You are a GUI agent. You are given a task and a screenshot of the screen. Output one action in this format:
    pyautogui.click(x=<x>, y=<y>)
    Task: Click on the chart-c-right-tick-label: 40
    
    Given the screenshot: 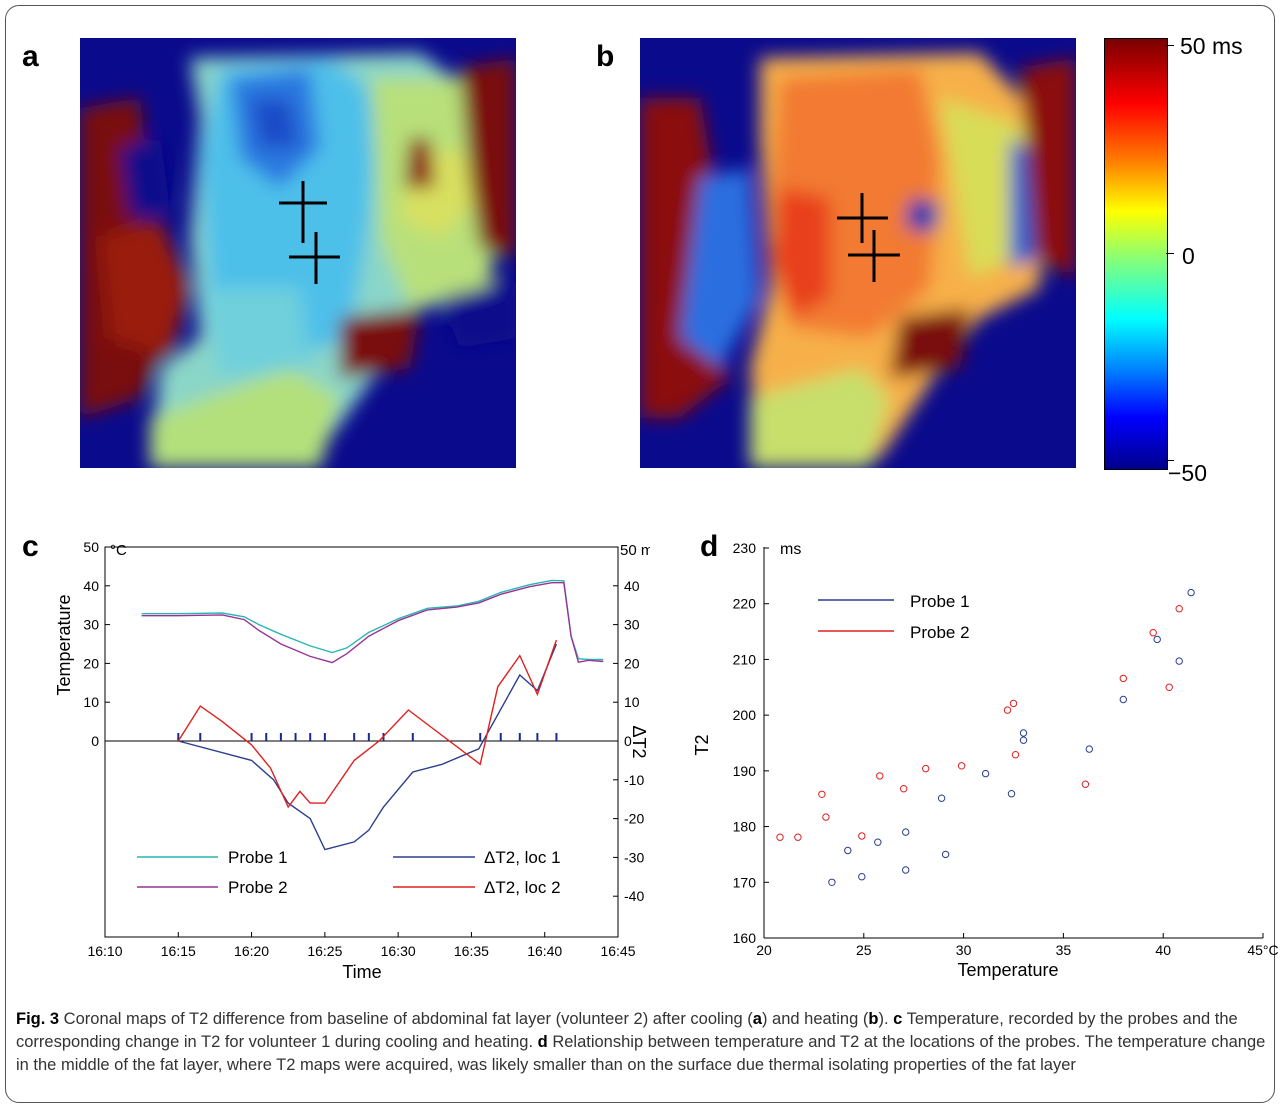 What is the action you would take?
    pyautogui.click(x=632, y=586)
    